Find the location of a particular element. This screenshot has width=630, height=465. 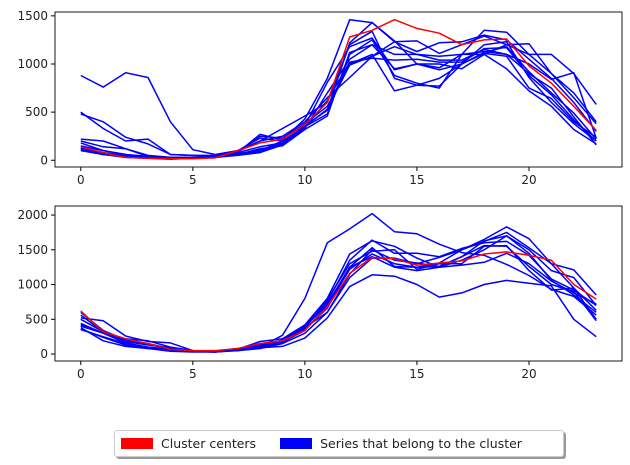

legend-swatch-red is located at coordinates (137, 443).